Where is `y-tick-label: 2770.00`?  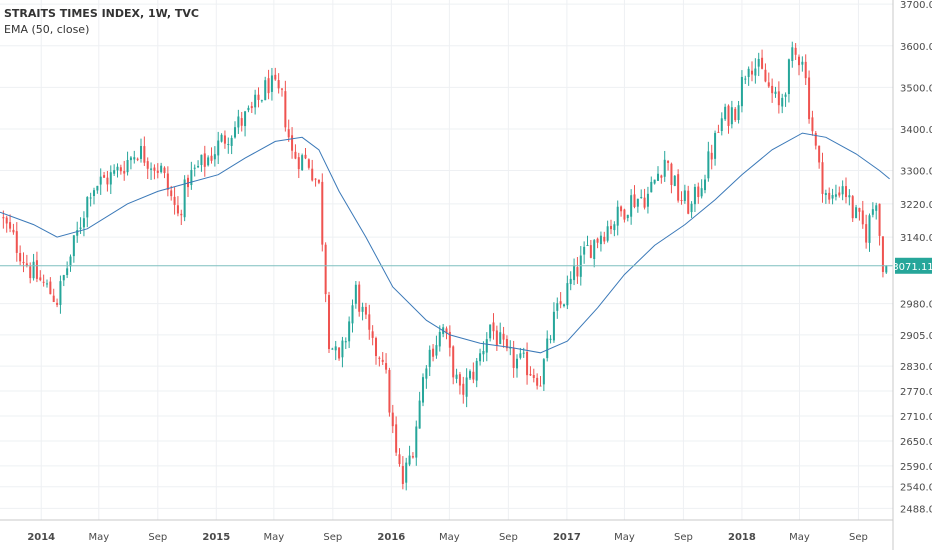 y-tick-label: 2770.00 is located at coordinates (916, 392).